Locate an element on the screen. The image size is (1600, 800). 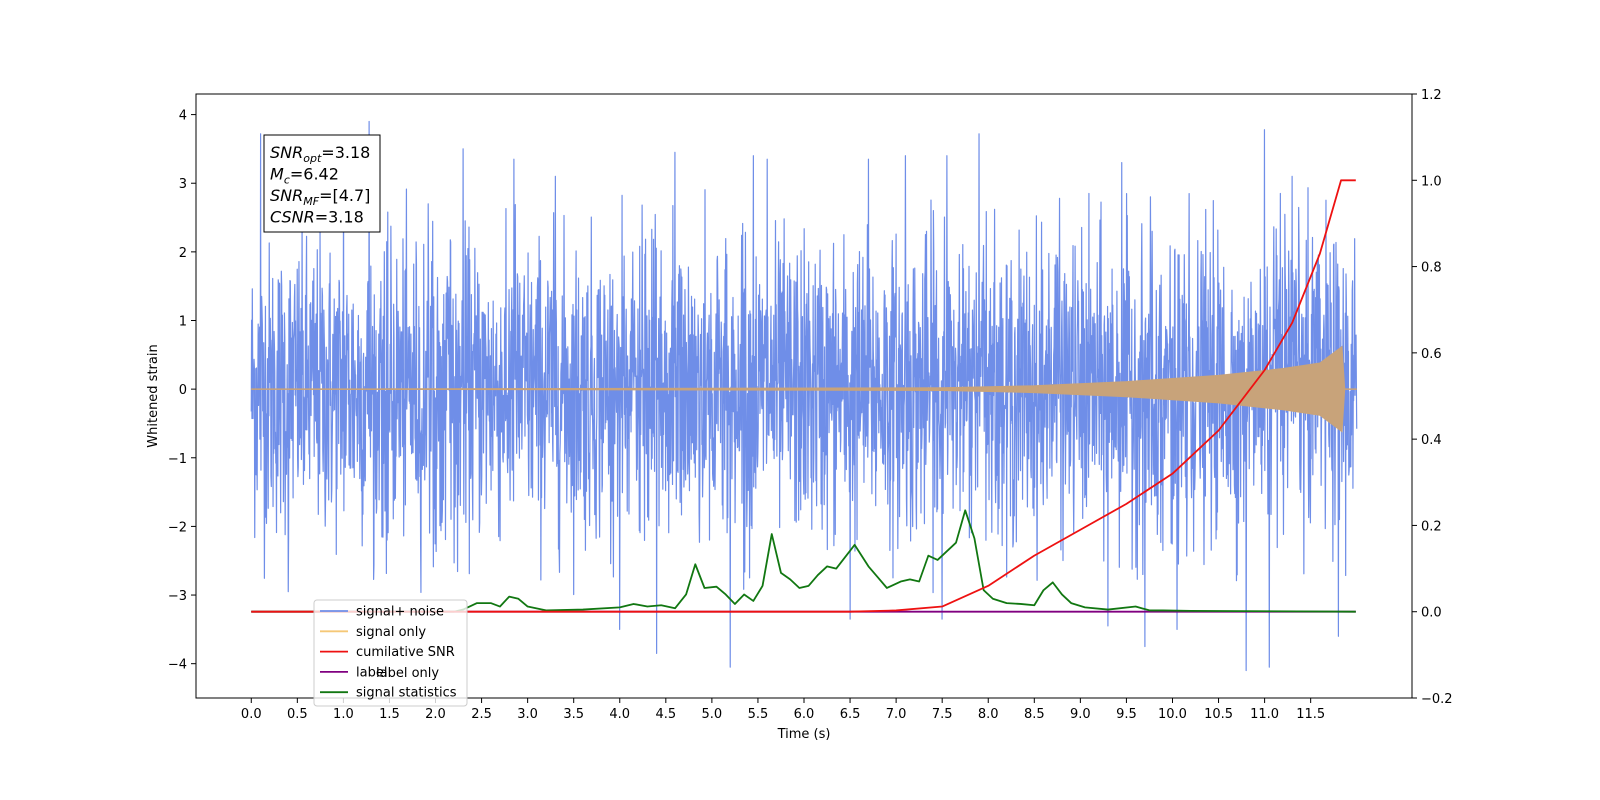
y2-tick-label: 0.8 is located at coordinates (1431, 268).